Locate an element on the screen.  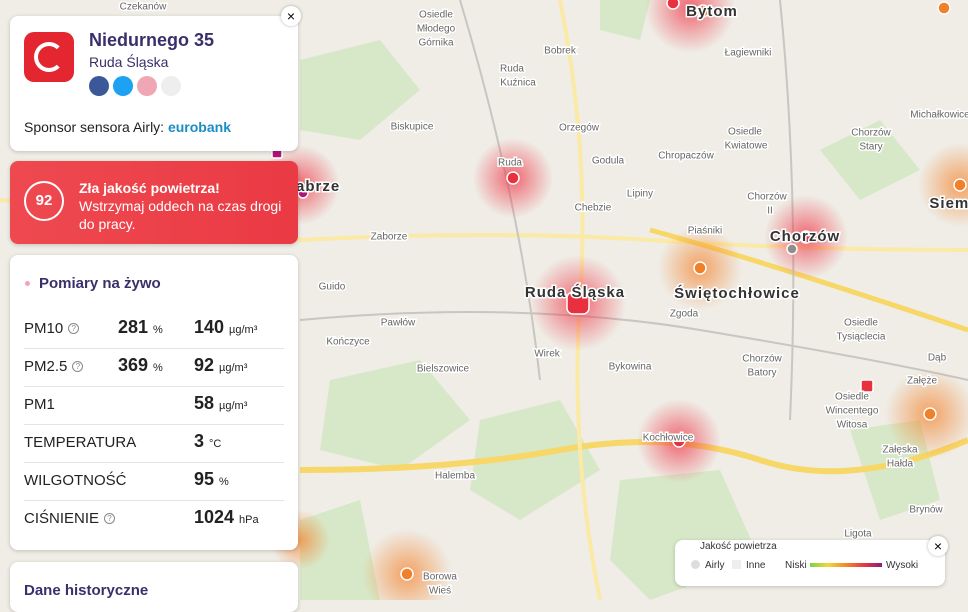
map-label: Ligota is located at coordinates (858, 534).